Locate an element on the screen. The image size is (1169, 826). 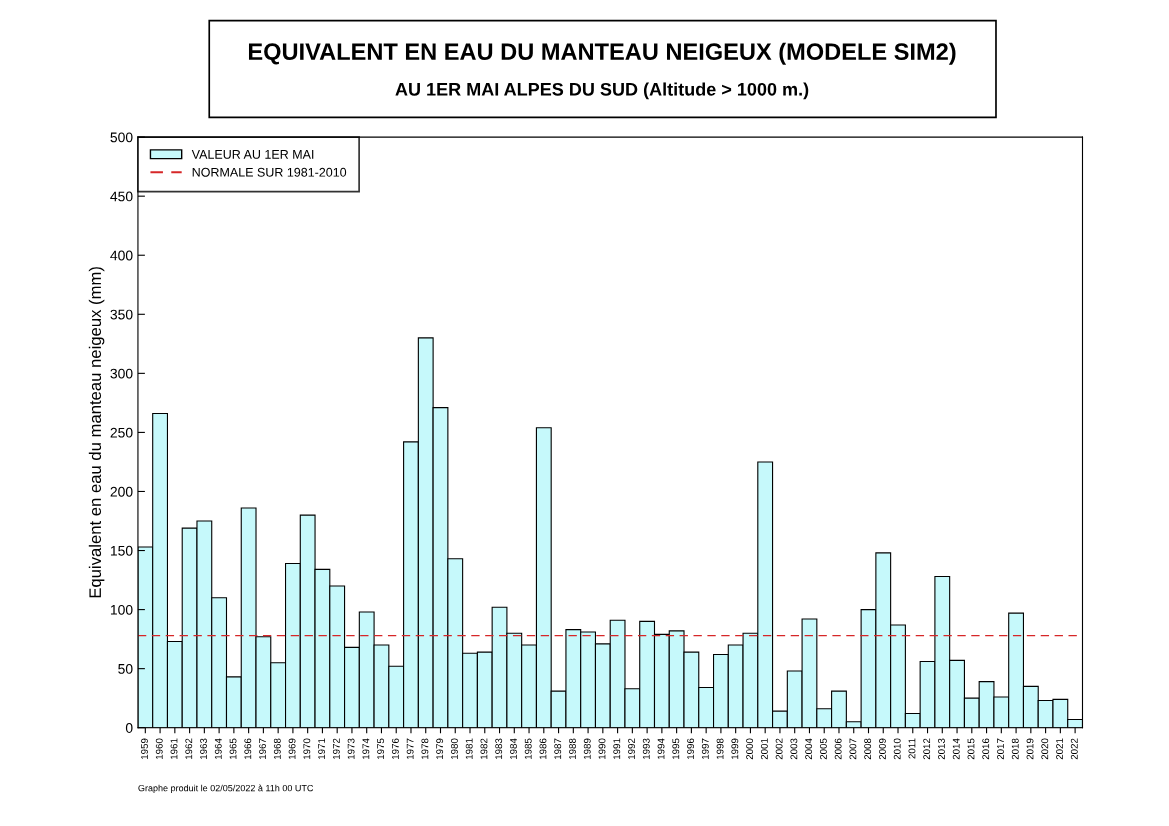
x-tick-label: 1986 is located at coordinates (543, 749).